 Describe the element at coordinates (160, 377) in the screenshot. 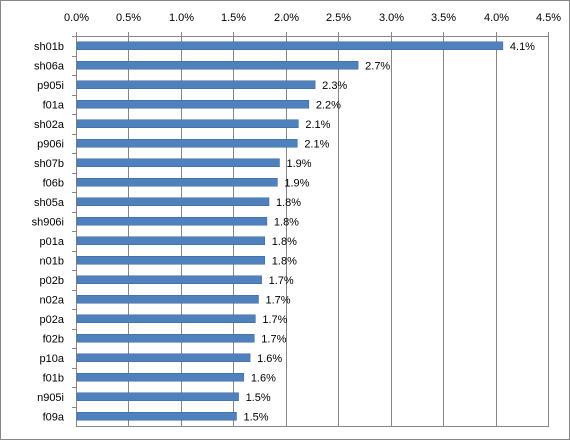

I see `bar-f01b` at that location.